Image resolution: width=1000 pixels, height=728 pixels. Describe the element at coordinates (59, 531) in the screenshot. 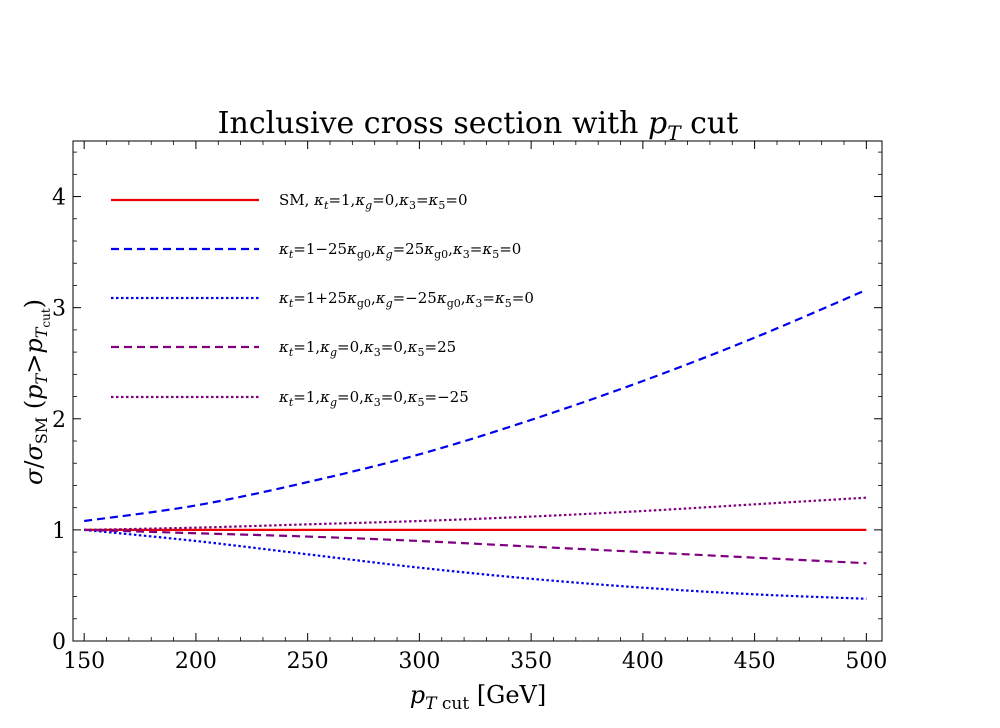

I see `y-tick-label: 1` at that location.